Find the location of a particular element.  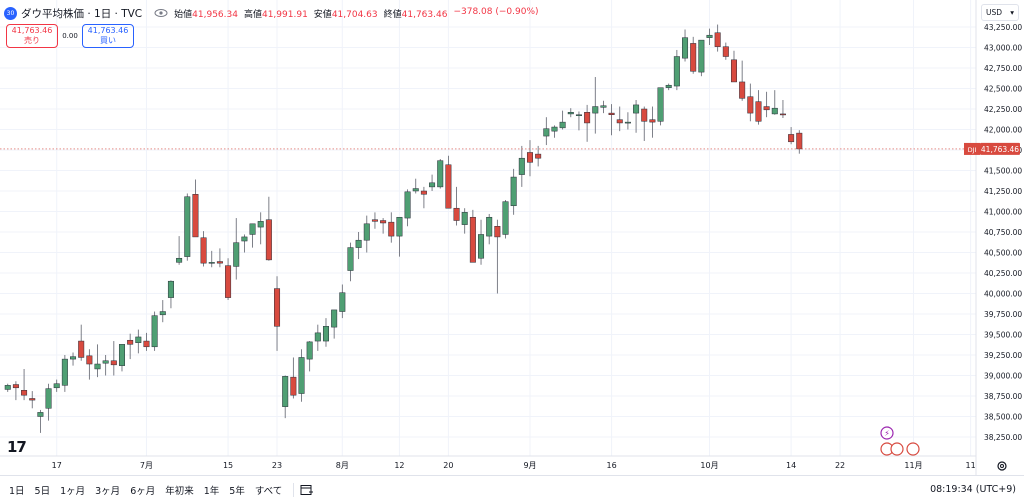

timeframe-1m: 1ヶ月 is located at coordinates (73, 491).